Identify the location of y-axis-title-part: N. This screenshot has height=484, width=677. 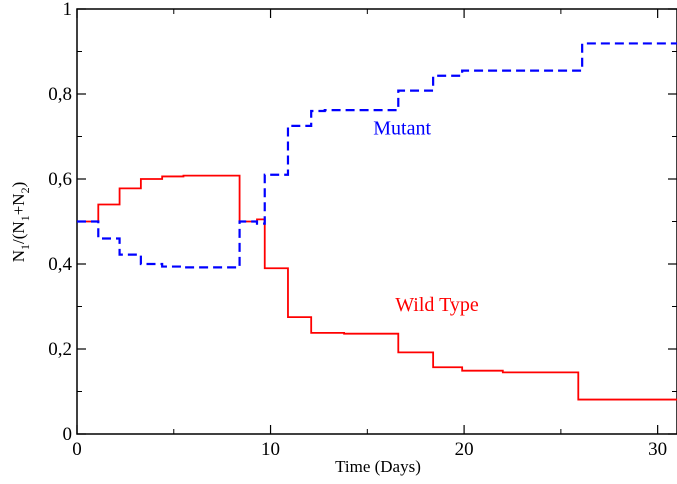
(18, 256).